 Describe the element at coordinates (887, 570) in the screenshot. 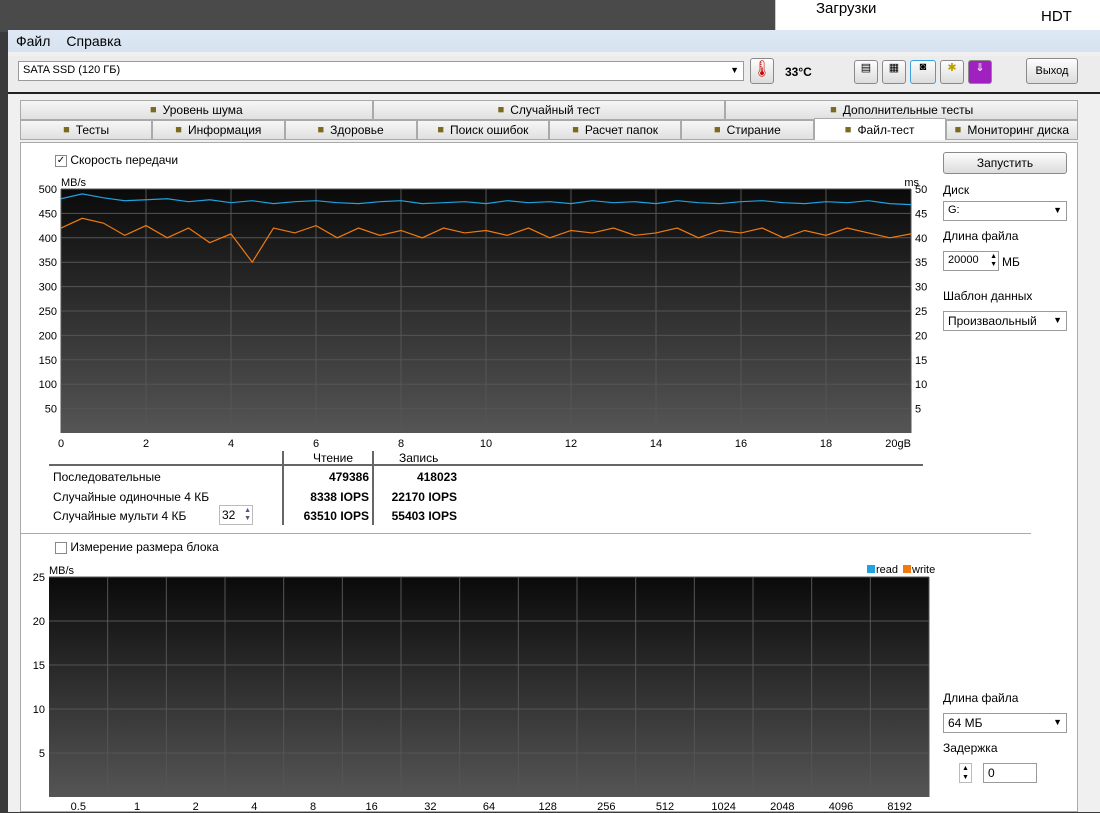

I see `legend-label-read: read` at that location.